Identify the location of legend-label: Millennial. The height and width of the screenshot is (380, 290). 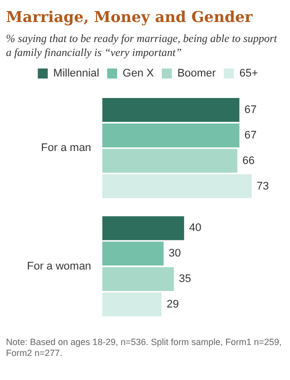
(76, 74).